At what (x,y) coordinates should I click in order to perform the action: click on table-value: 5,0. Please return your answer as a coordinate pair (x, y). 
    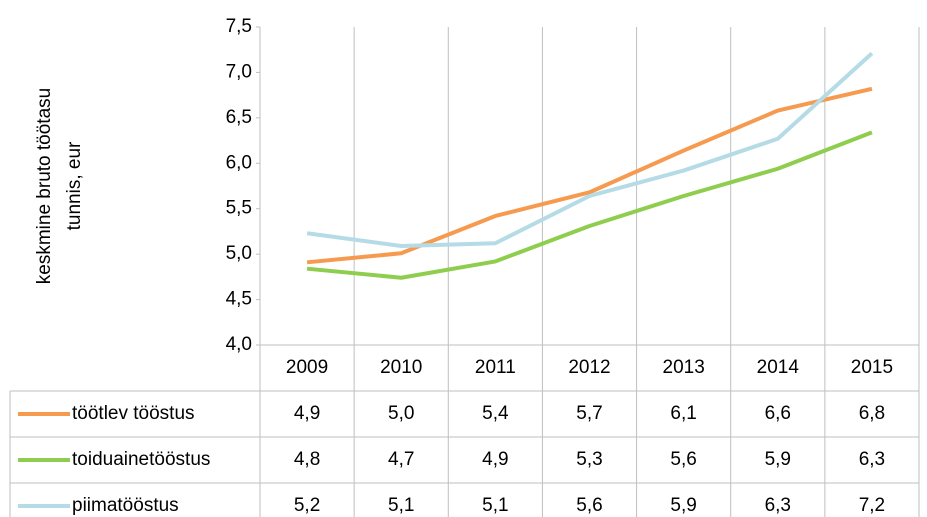
    Looking at the image, I should click on (401, 413).